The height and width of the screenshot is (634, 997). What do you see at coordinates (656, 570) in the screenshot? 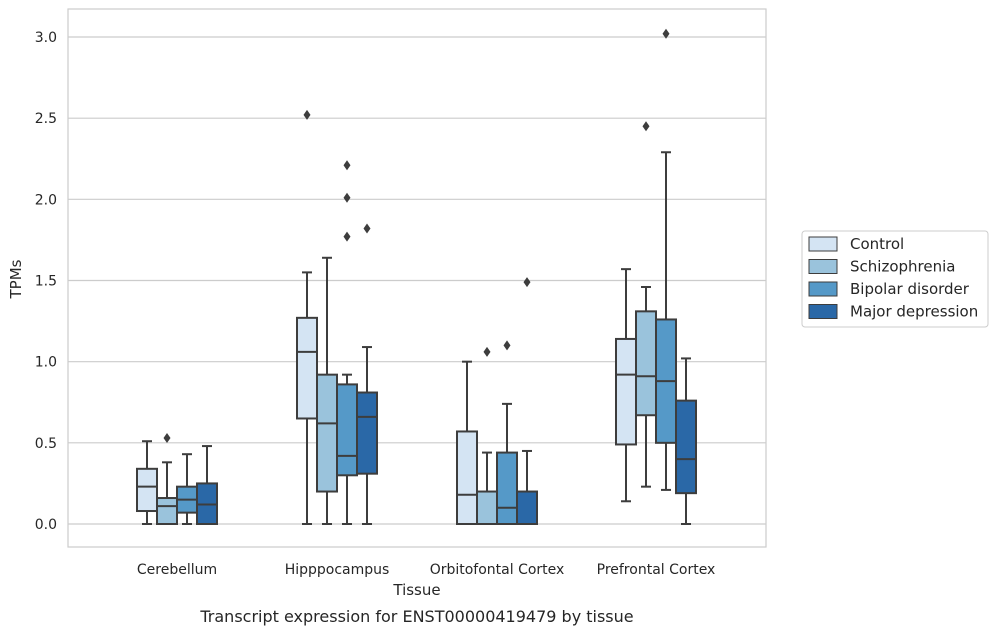
I see `x-tick-label: Prefrontal Cortex` at bounding box center [656, 570].